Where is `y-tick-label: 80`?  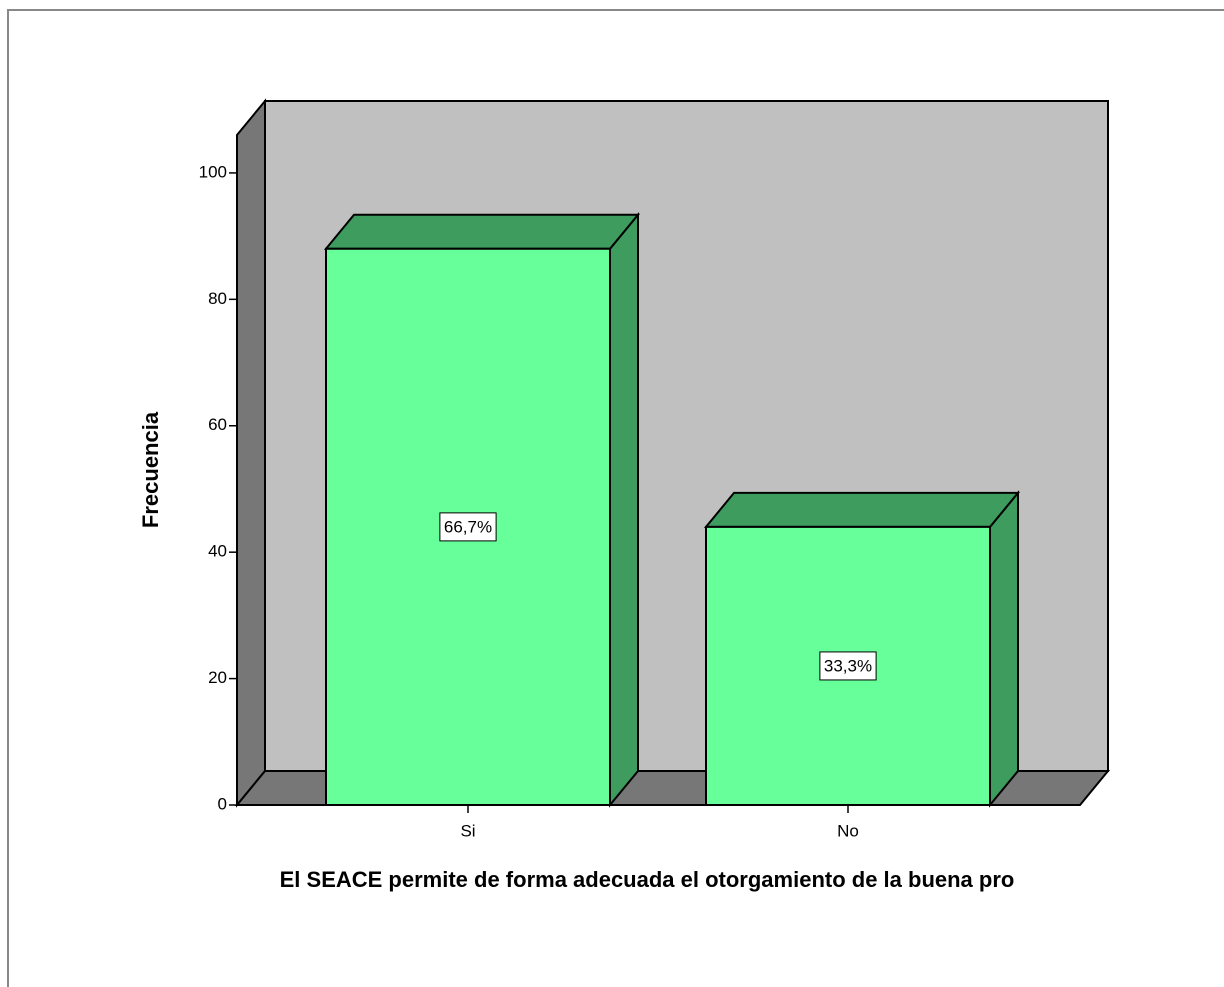
y-tick-label: 80 is located at coordinates (217, 298).